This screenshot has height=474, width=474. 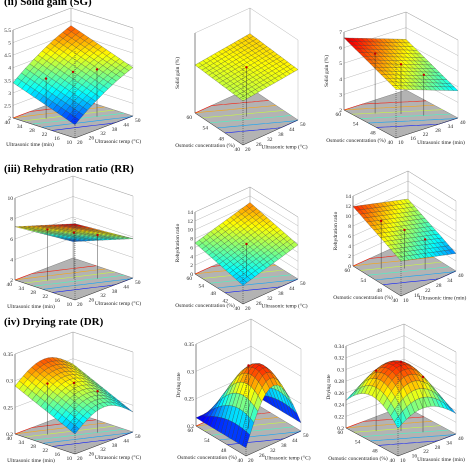 I want to click on y-tick-label: 16, so click(x=58, y=301).